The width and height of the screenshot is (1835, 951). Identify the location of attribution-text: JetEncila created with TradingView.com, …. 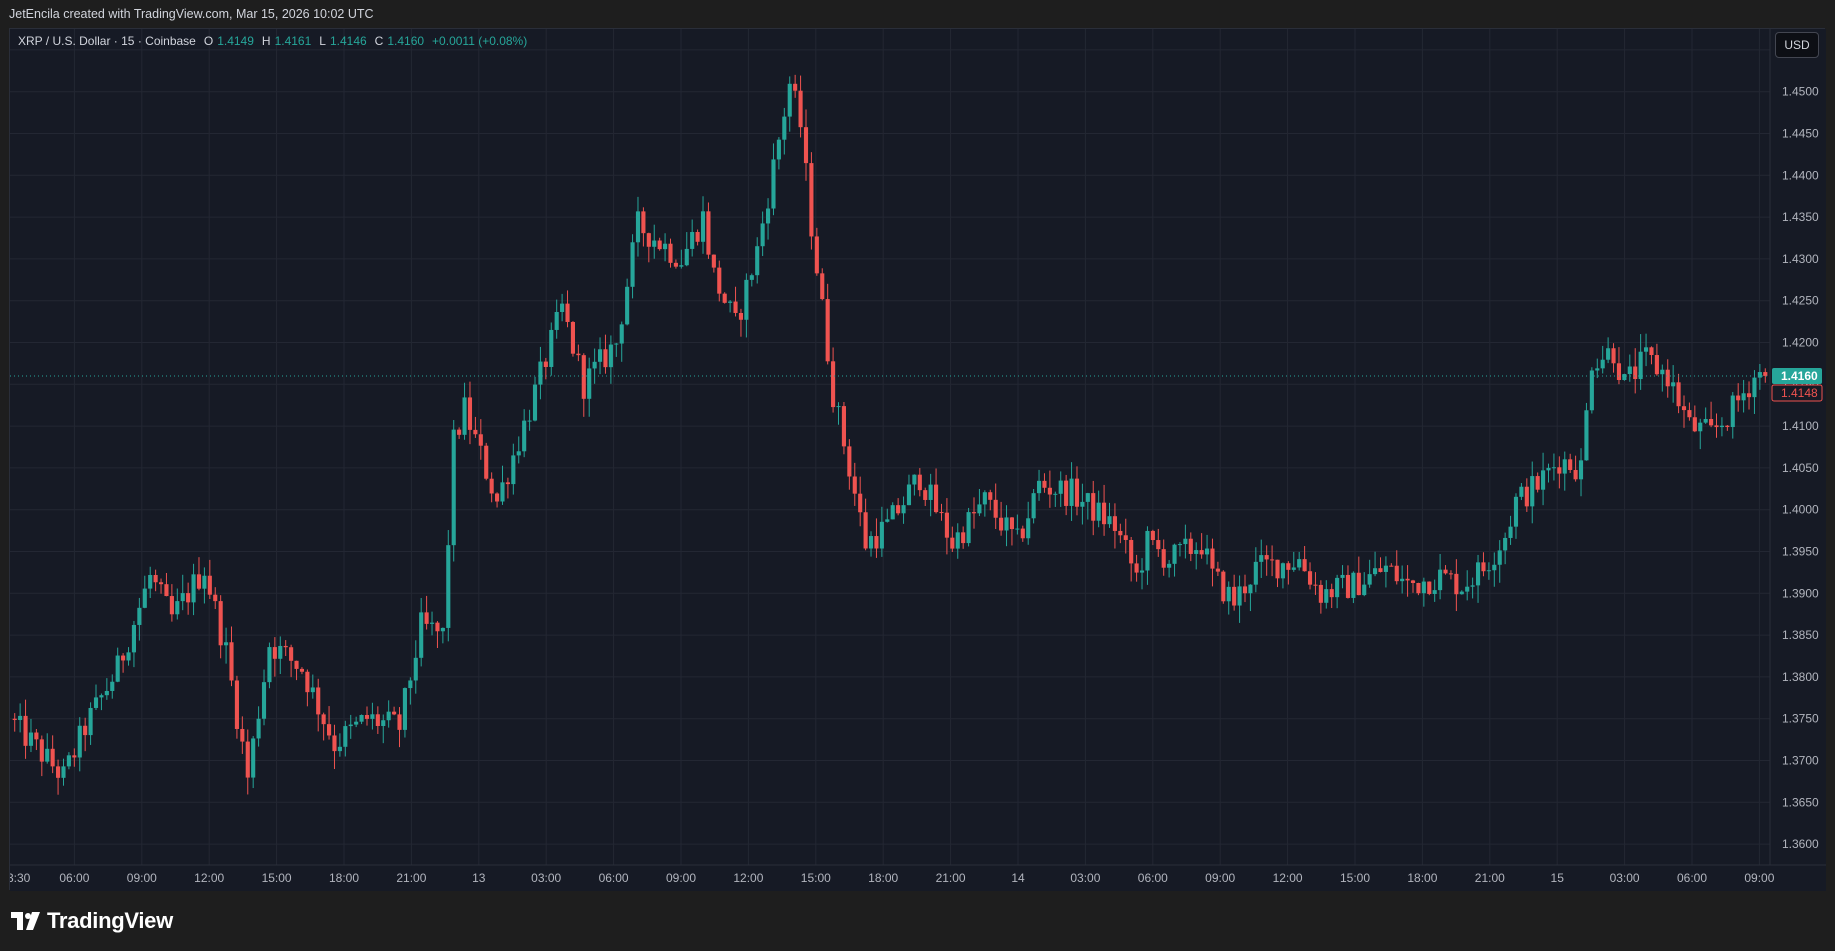
(191, 14).